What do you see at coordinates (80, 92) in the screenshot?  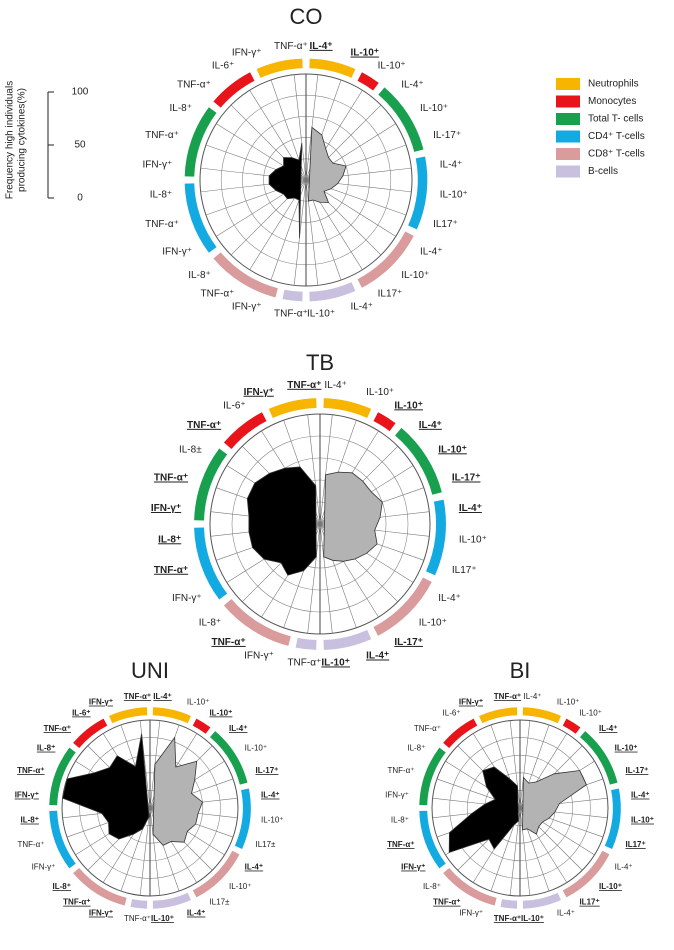 I see `scale-tick-label: 100` at bounding box center [80, 92].